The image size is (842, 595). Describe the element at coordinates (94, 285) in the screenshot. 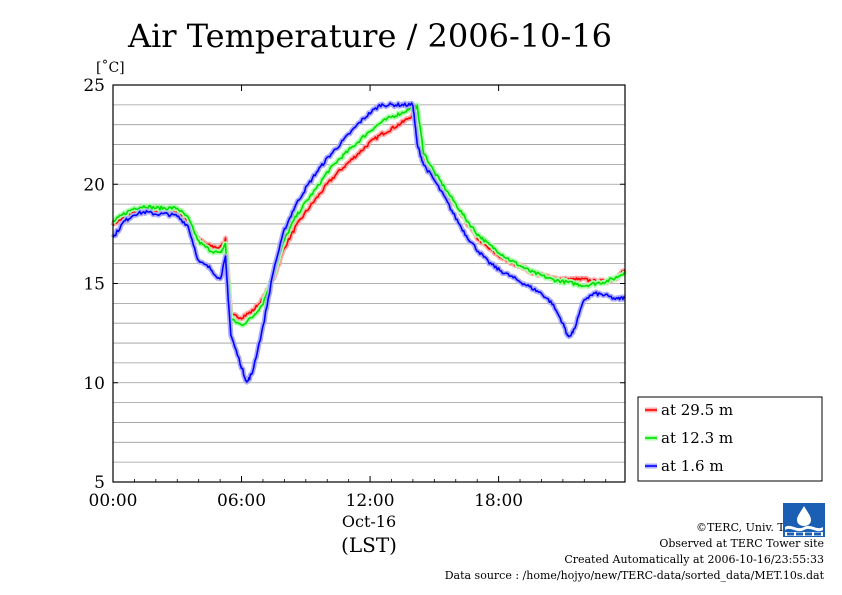

I see `y-tick-label: 15` at that location.